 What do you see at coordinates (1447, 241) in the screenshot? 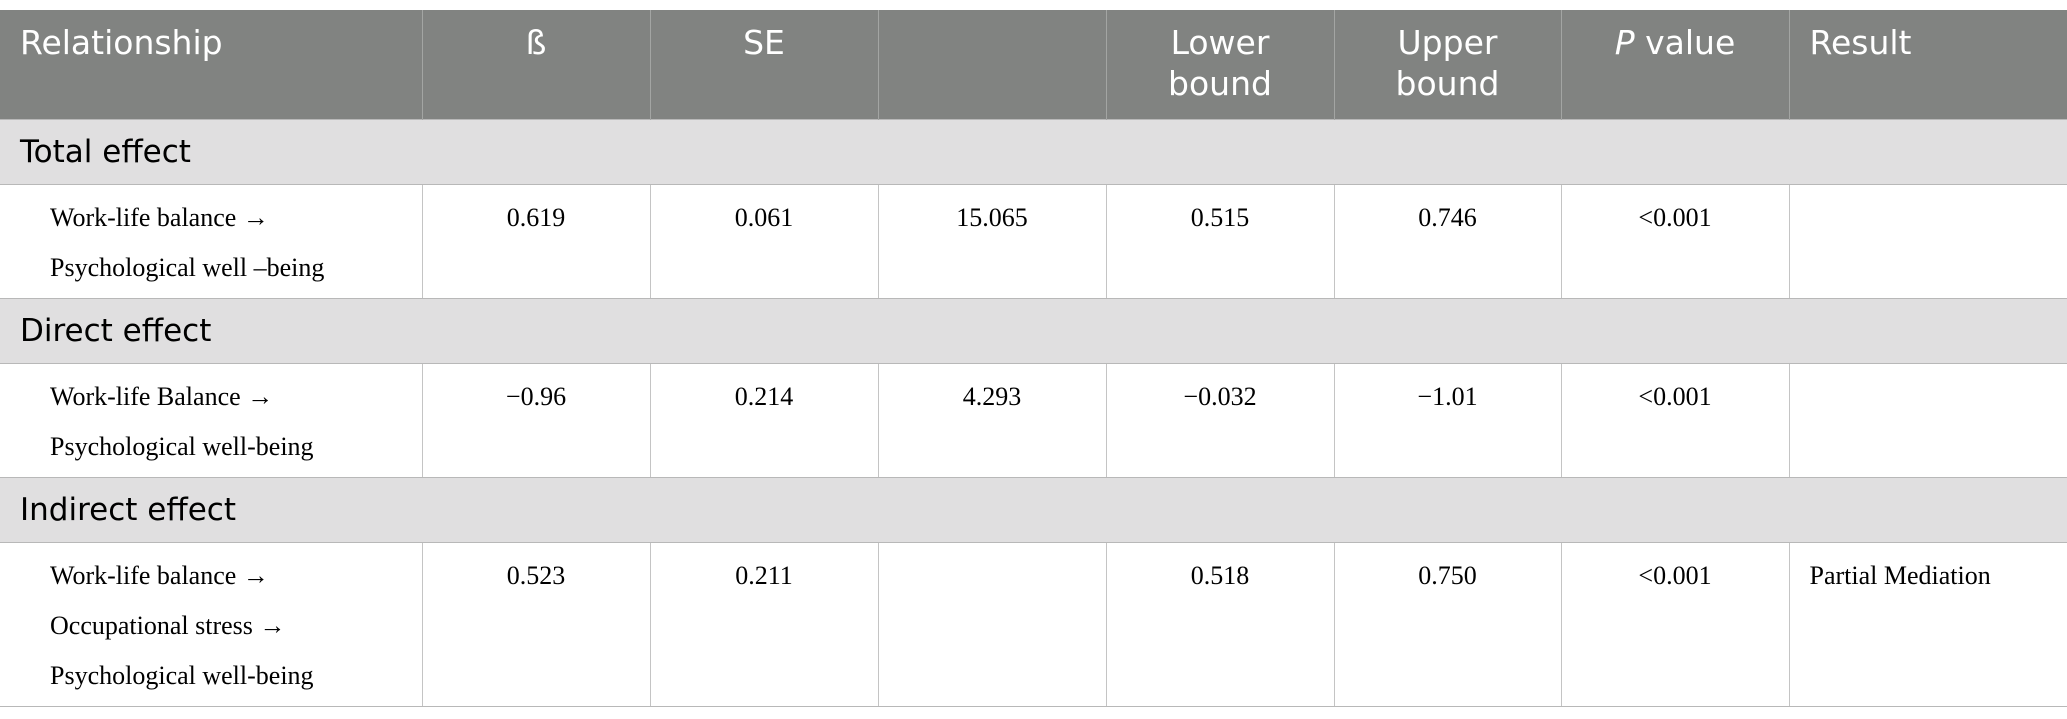
I see `value-cell: 0.746` at bounding box center [1447, 241].